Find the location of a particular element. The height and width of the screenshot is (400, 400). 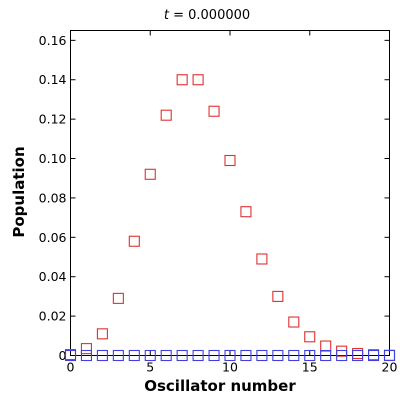

y-tick-label: 0.04 is located at coordinates (53, 276).